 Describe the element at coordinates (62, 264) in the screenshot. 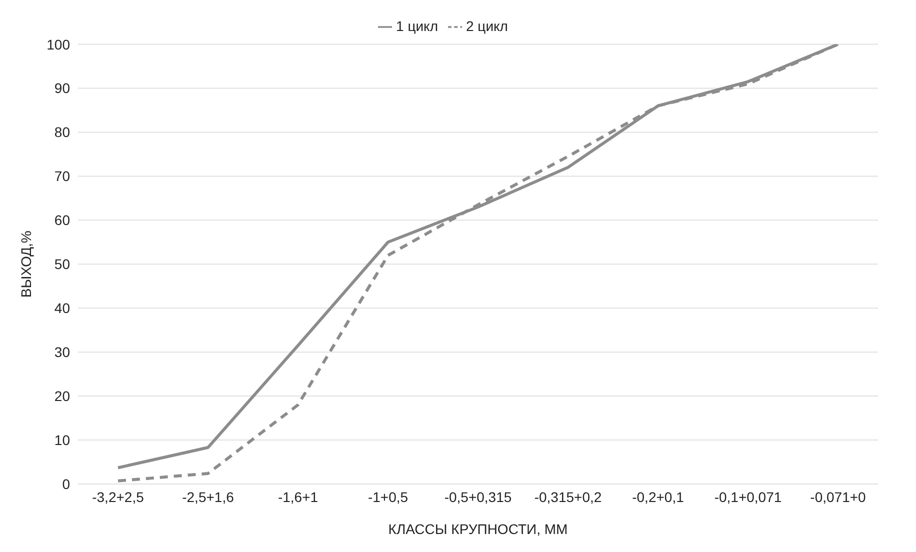

I see `y-tick-label: 50` at that location.